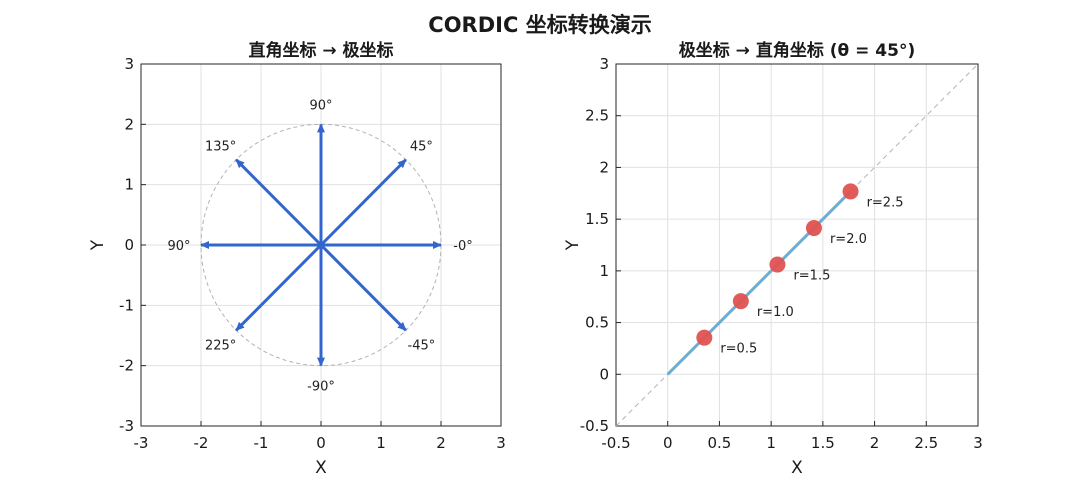  I want to click on c1-xtick-label: -2, so click(201, 443).